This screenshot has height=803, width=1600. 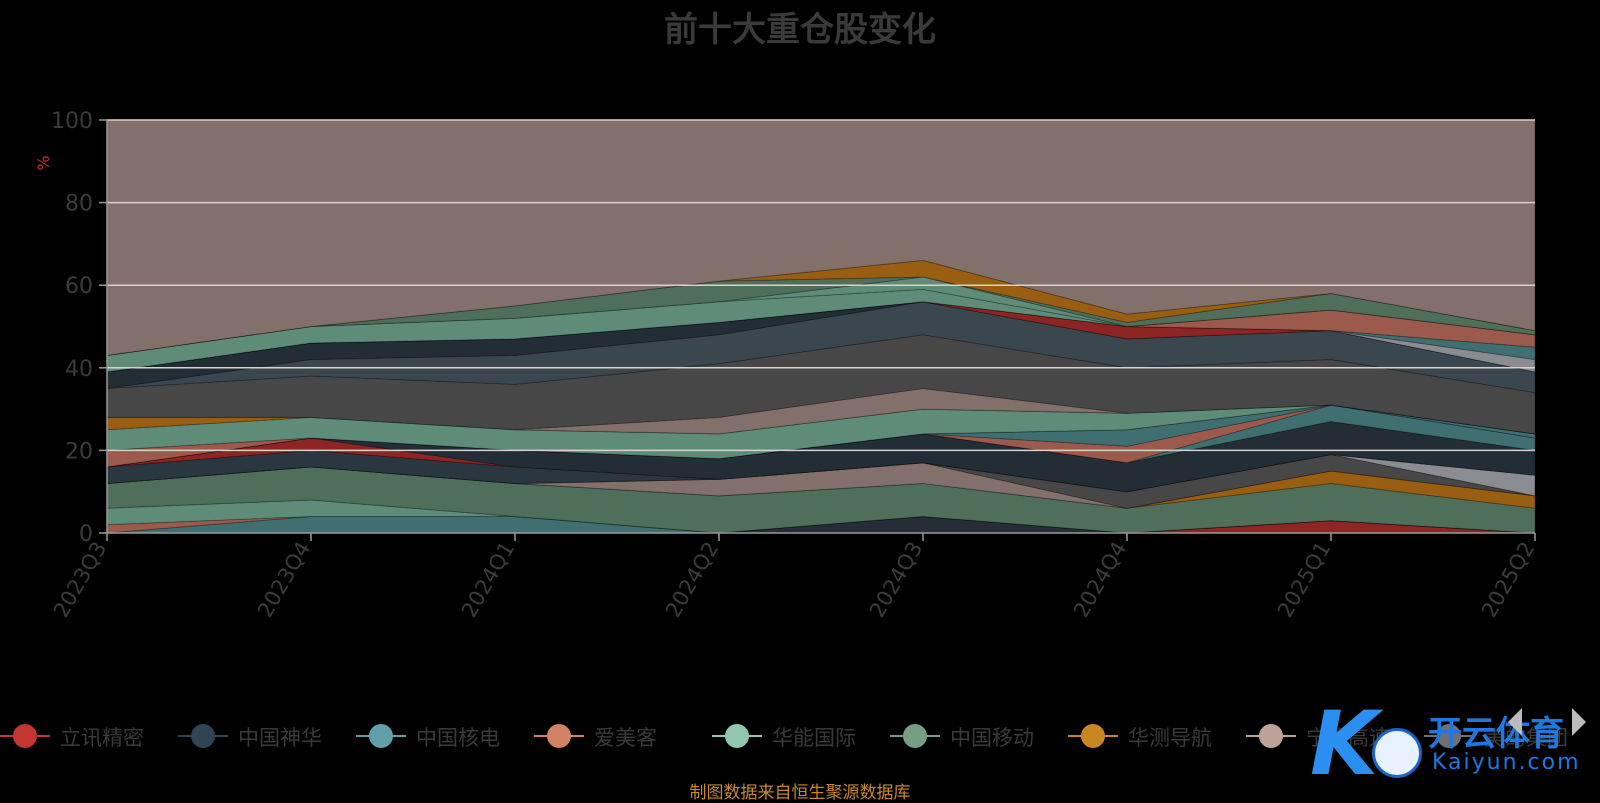 I want to click on watermark-logo: K 开云体育 Kaiyun.com, so click(x=1445, y=743).